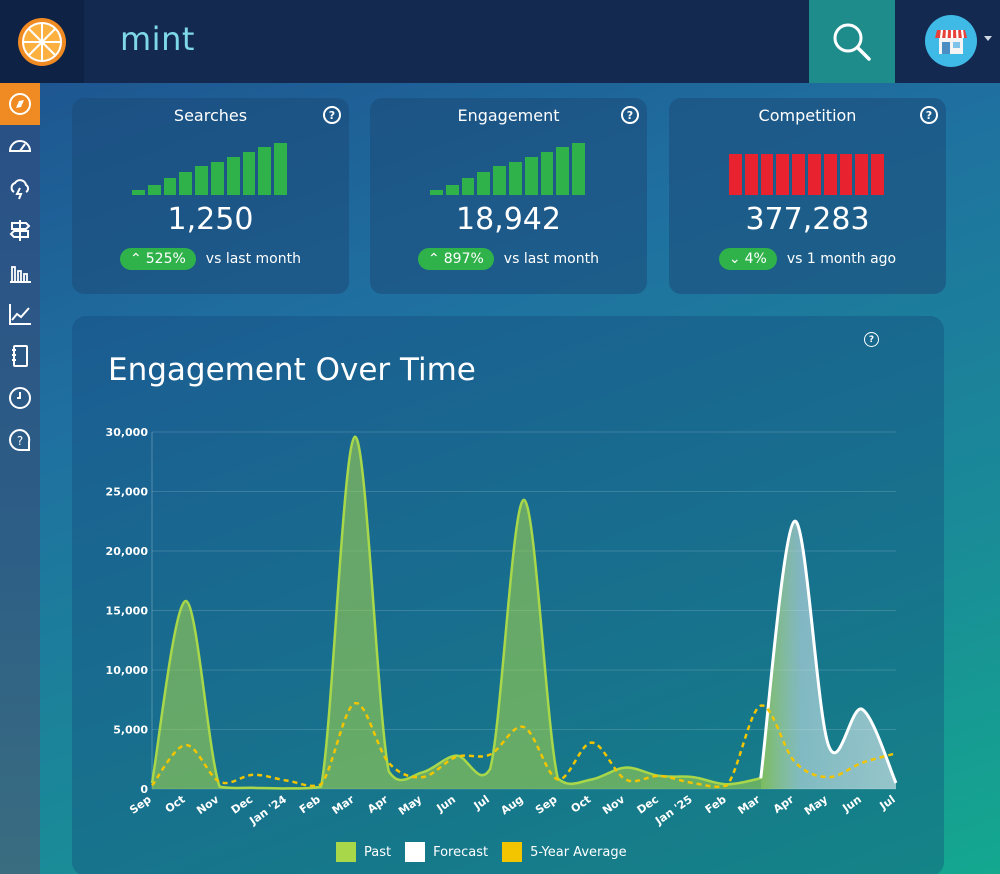 The height and width of the screenshot is (874, 1000). I want to click on series-forecast-line, so click(828, 651).